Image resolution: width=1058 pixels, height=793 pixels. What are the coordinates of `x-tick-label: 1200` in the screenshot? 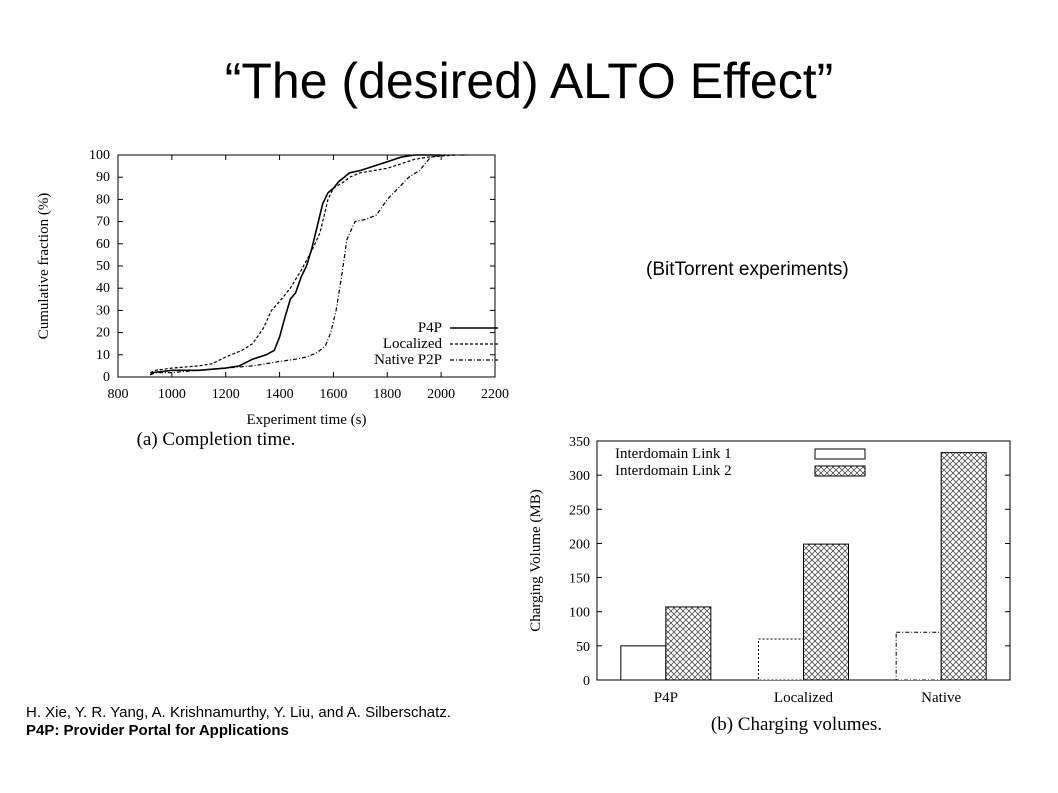 It's located at (226, 394).